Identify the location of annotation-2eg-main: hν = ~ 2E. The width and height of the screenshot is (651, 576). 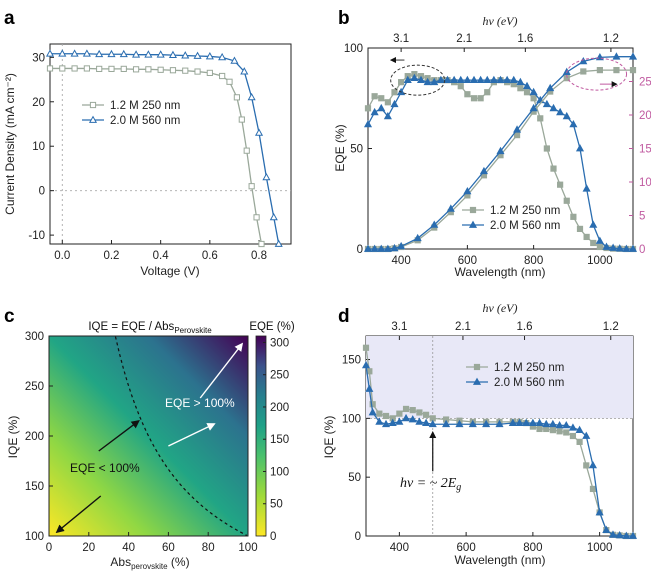
(428, 483).